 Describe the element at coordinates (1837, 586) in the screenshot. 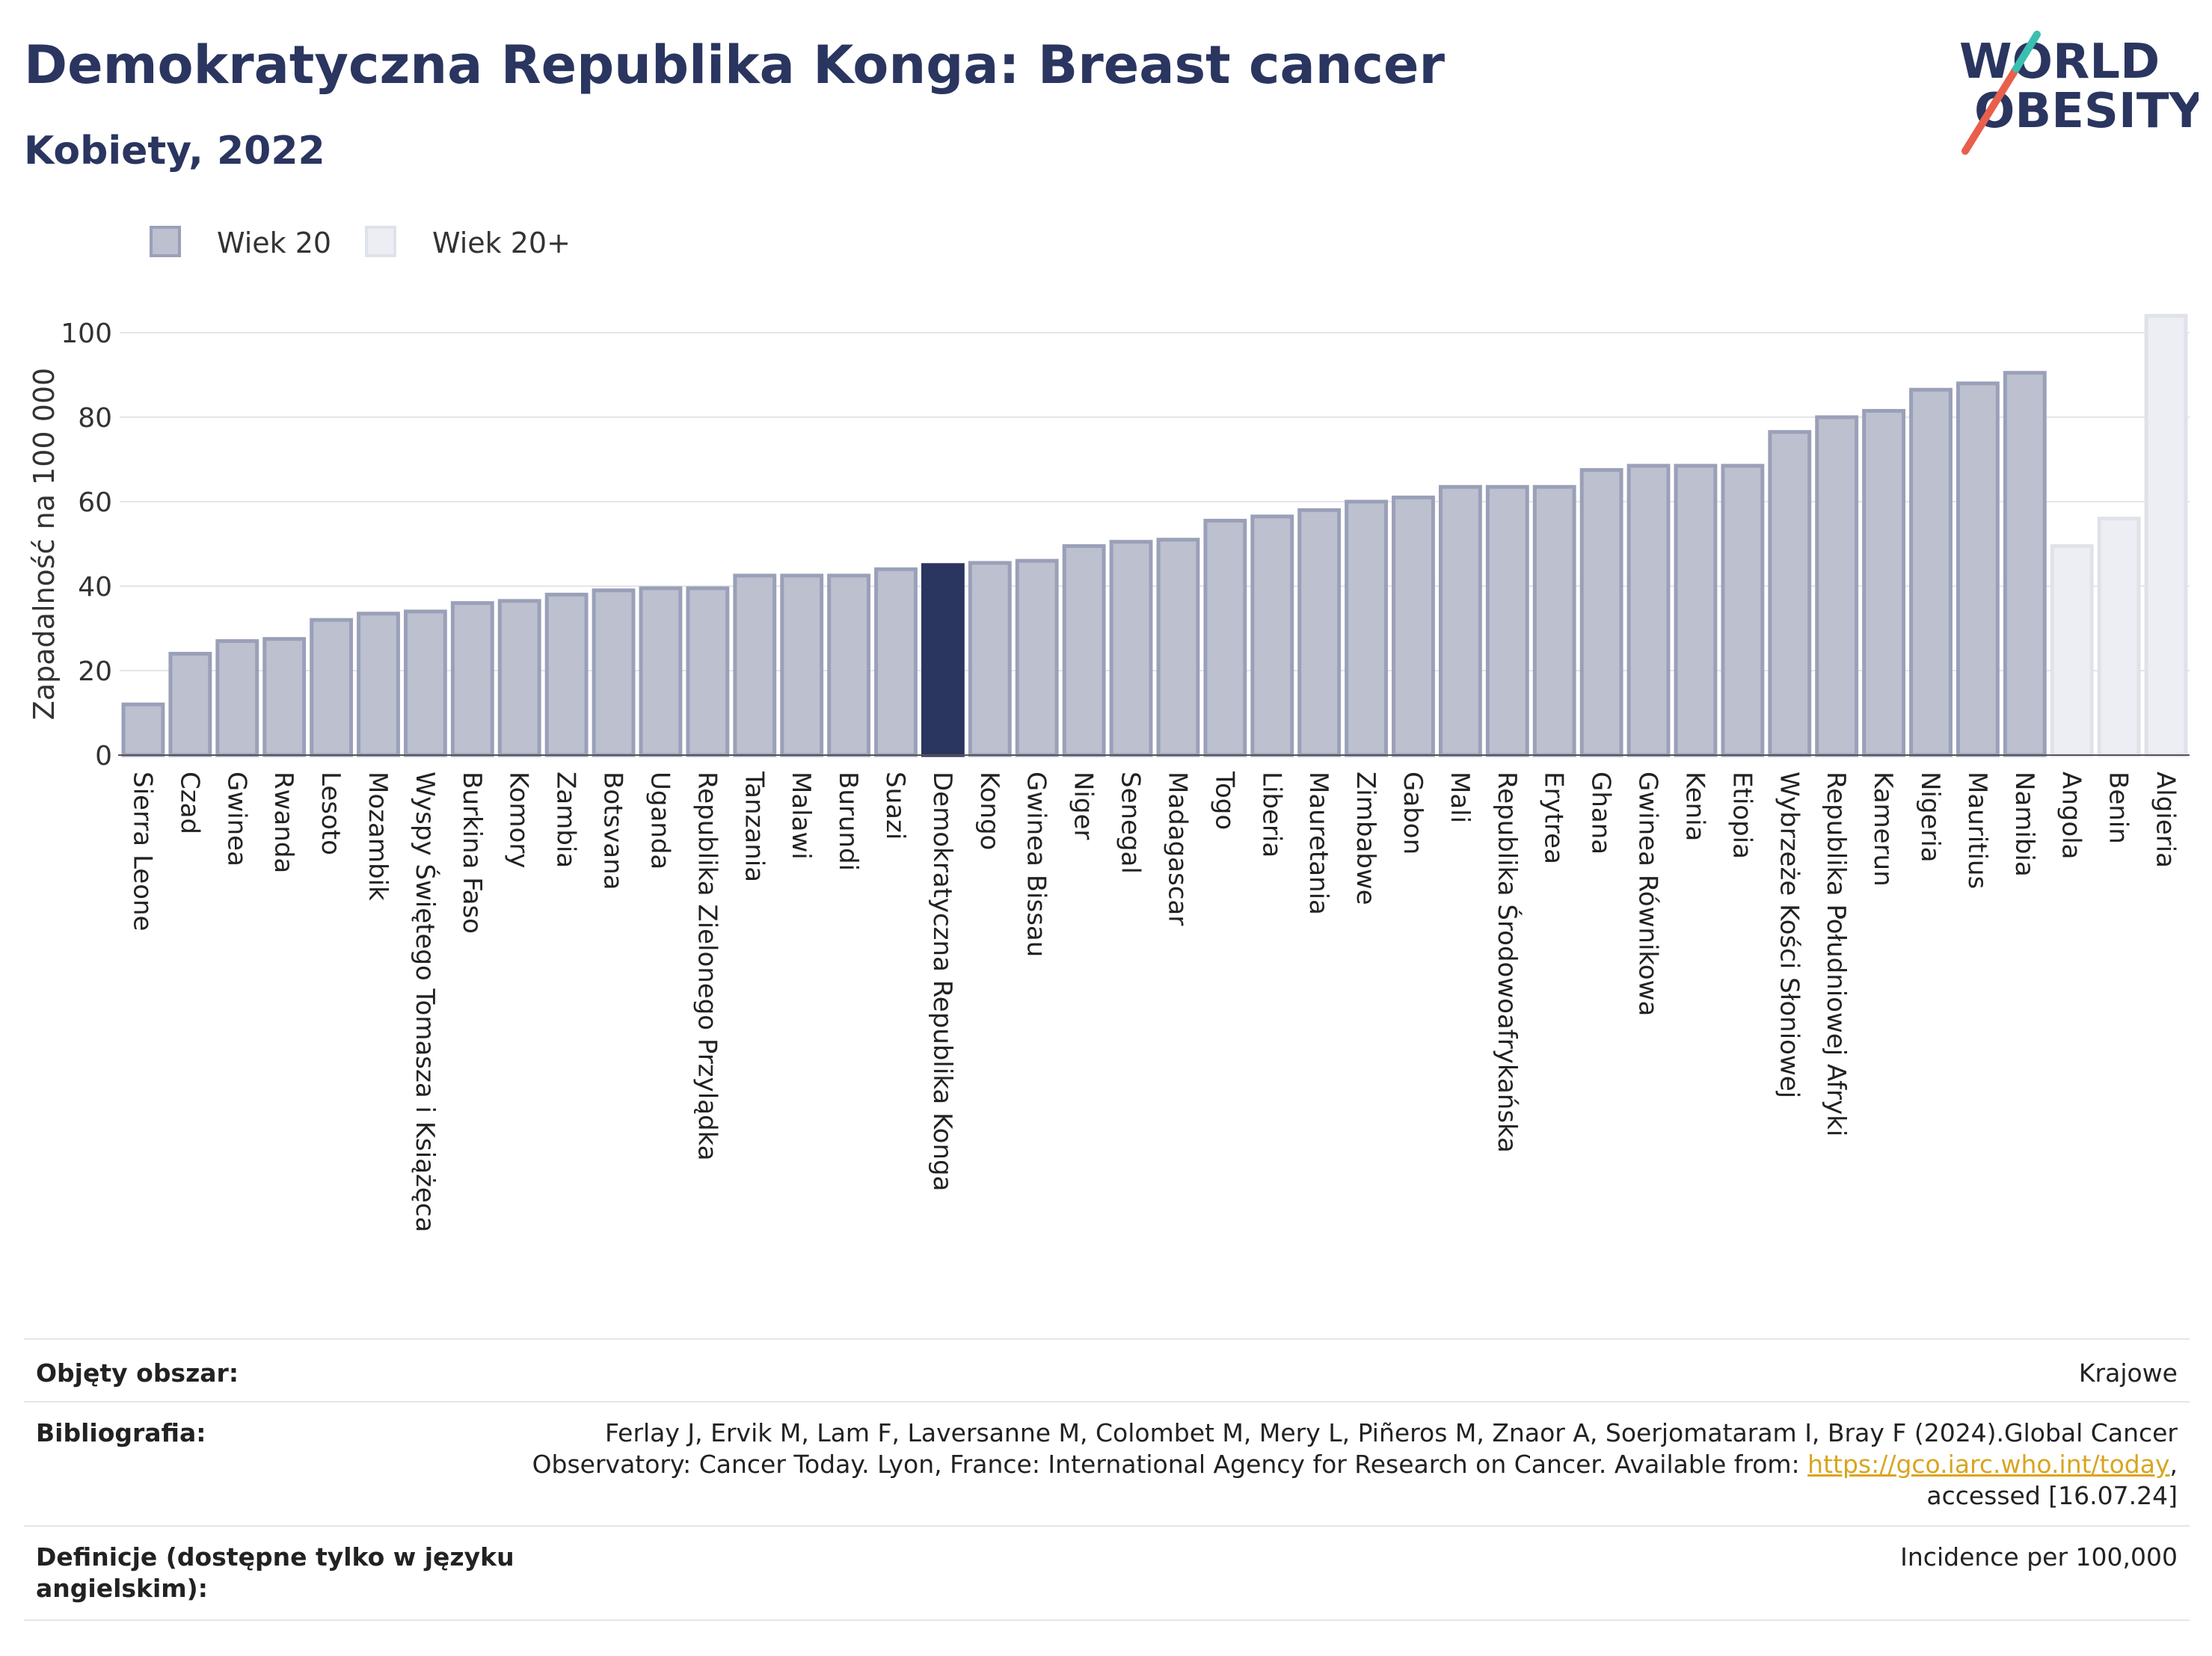

I see `bar-republika-południowej-afryki` at that location.